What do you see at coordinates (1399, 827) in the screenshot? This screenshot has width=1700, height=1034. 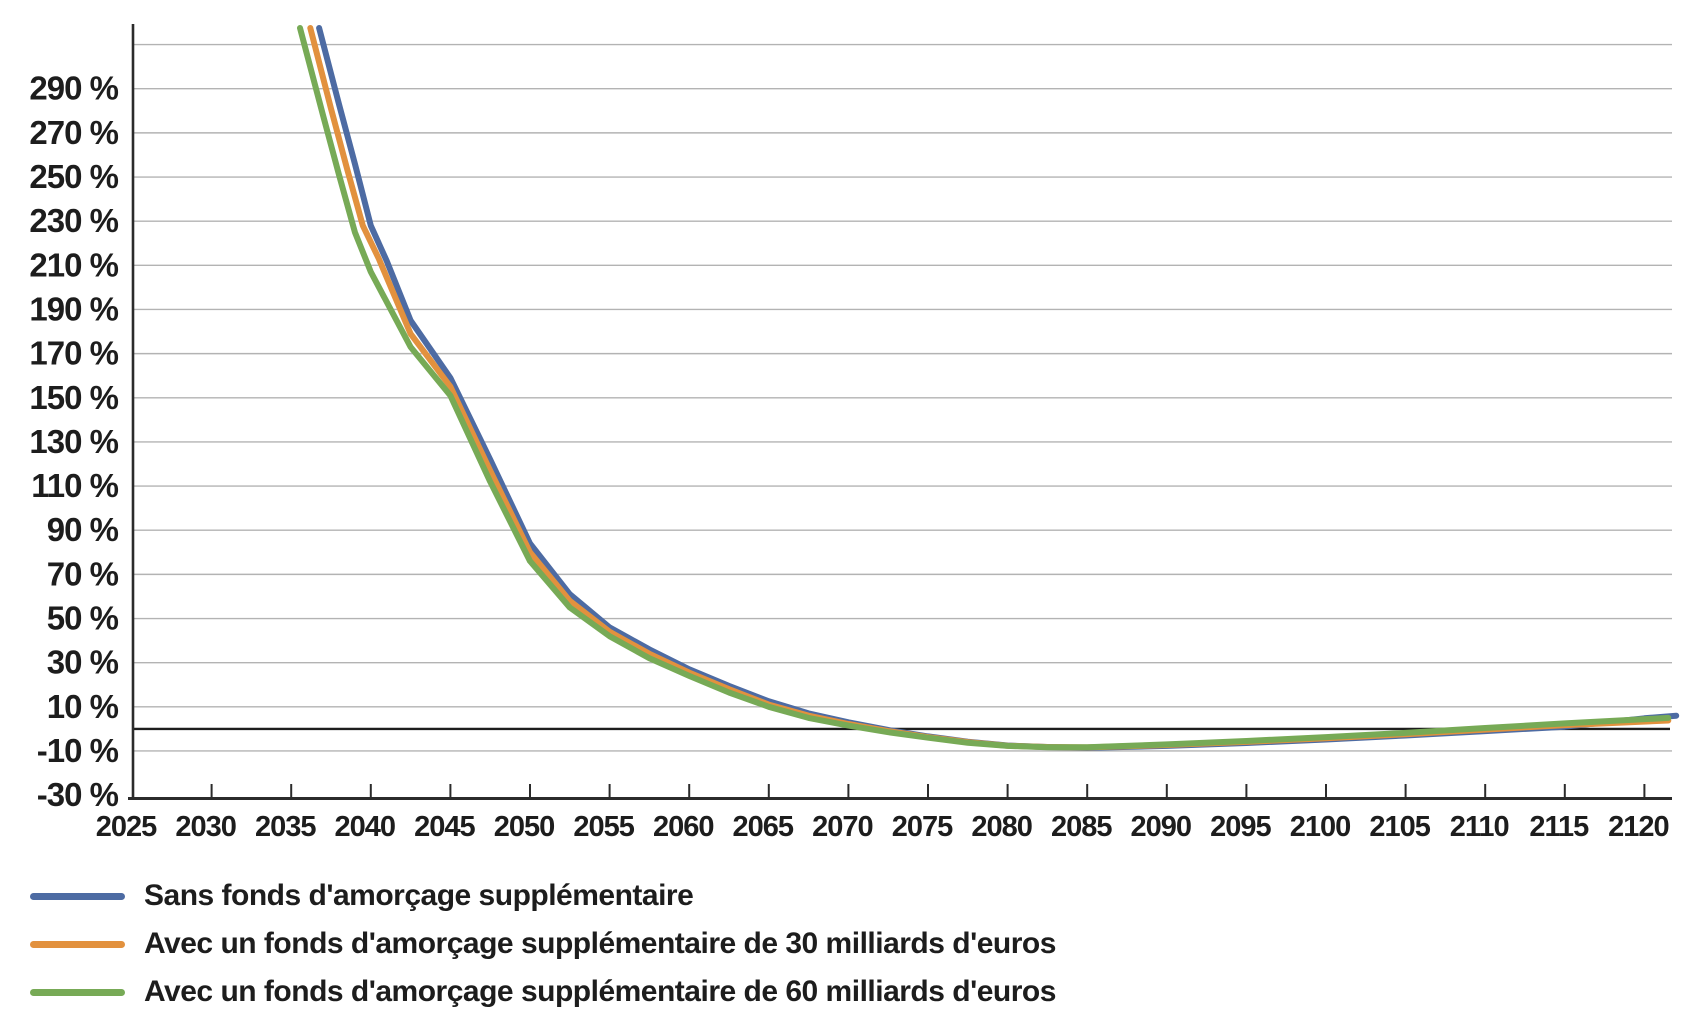 I see `x-tick-label: 2105` at bounding box center [1399, 827].